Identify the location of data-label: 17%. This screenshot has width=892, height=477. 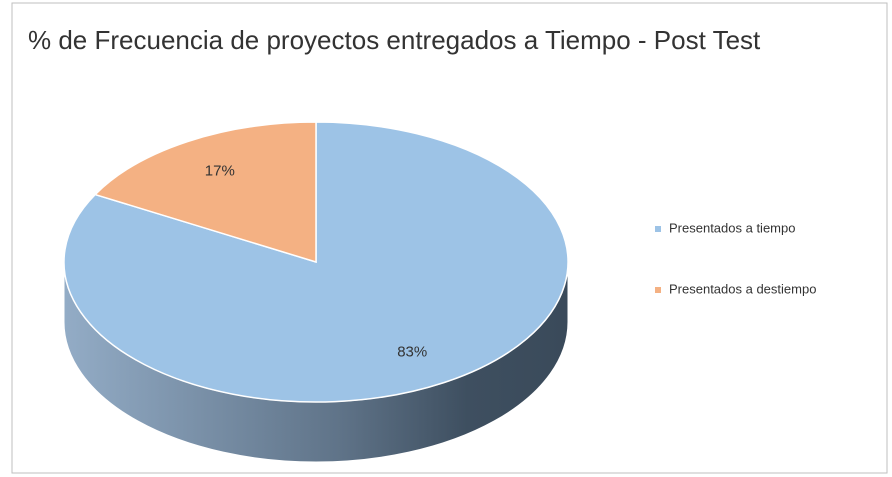
(220, 171).